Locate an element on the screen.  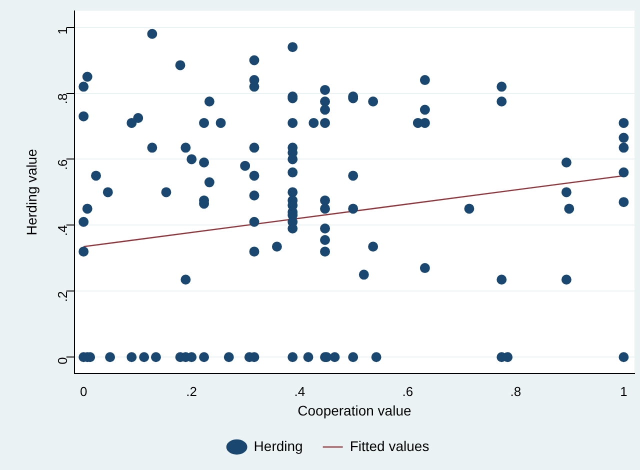
y-tick-label: .4 is located at coordinates (62, 230).